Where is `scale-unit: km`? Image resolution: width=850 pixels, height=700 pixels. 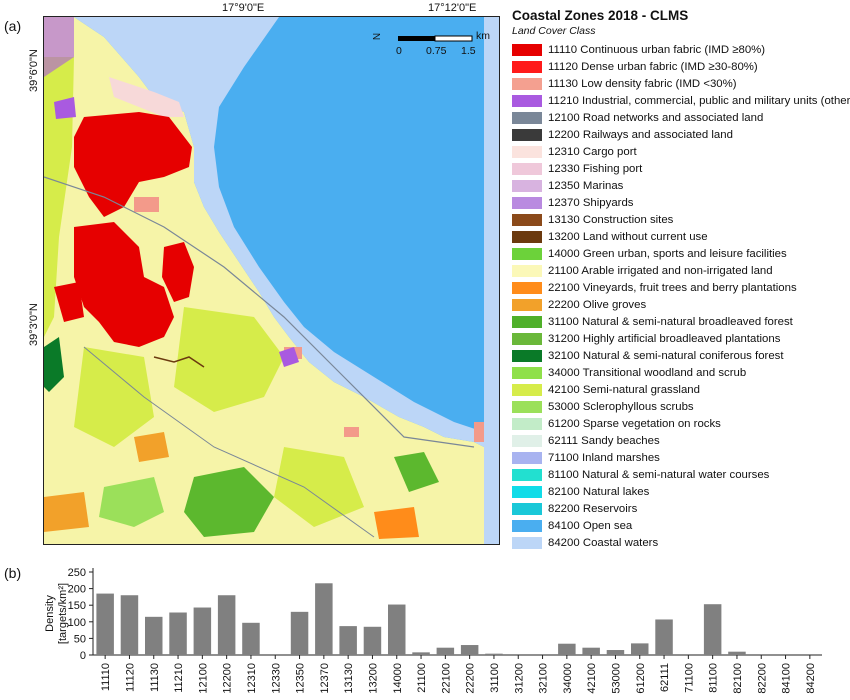
scale-unit: km is located at coordinates (483, 36).